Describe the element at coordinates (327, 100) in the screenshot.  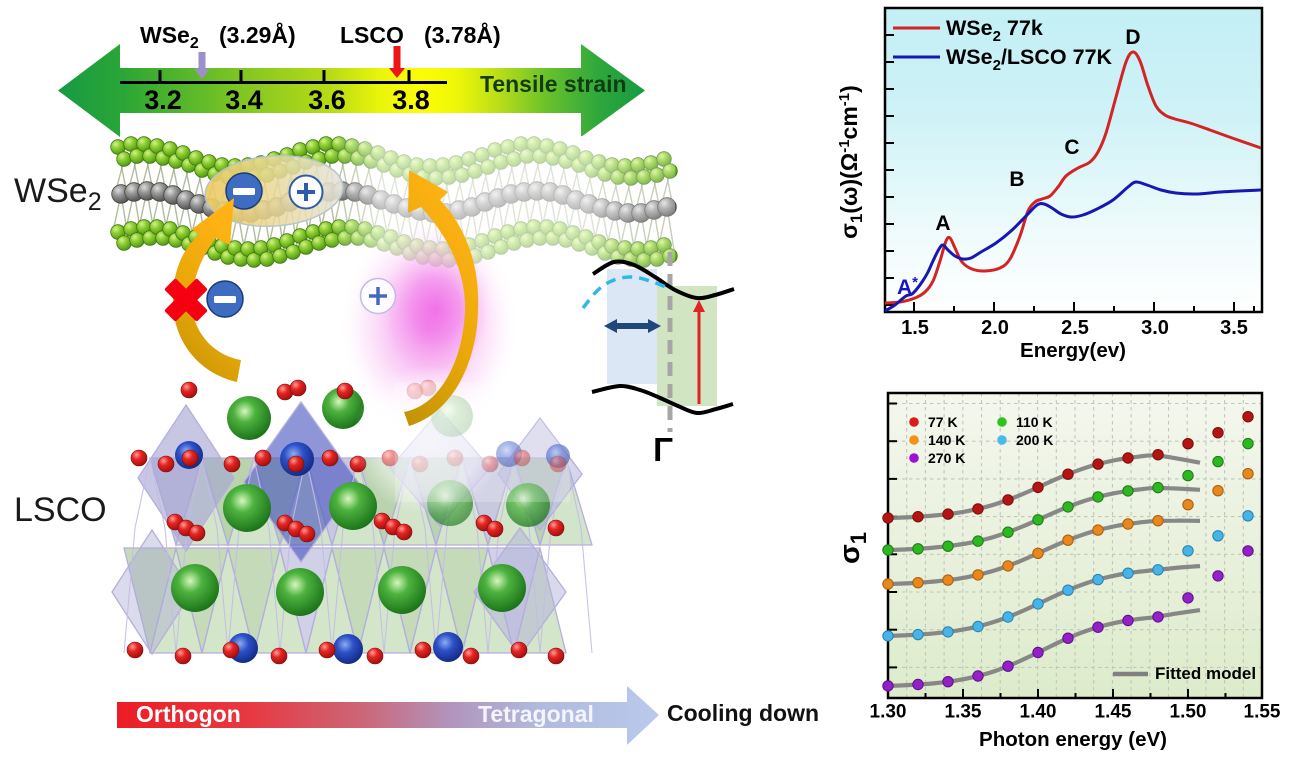
I see `svg-text: 3.6` at that location.